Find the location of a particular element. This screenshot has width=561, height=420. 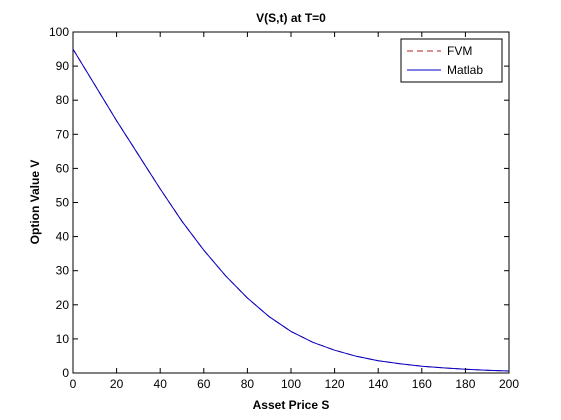

y-tick-label: 80 is located at coordinates (63, 100).